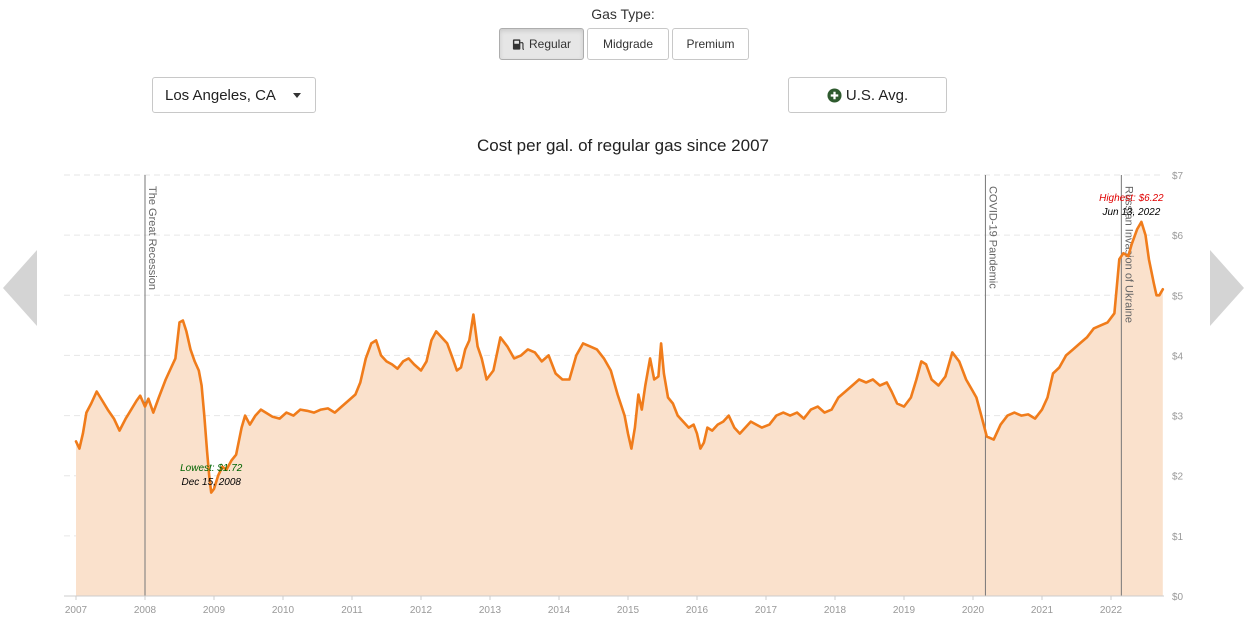  Describe the element at coordinates (518, 44) in the screenshot. I see `gas-pump-icon` at that location.